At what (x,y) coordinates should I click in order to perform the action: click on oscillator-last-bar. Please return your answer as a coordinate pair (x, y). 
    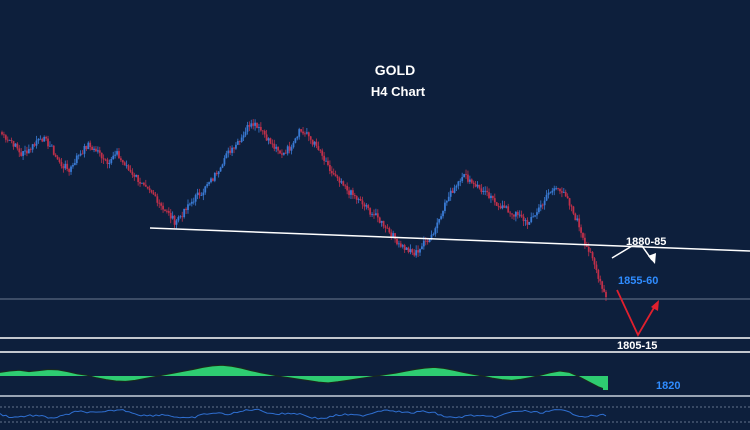
    Looking at the image, I should click on (605, 383).